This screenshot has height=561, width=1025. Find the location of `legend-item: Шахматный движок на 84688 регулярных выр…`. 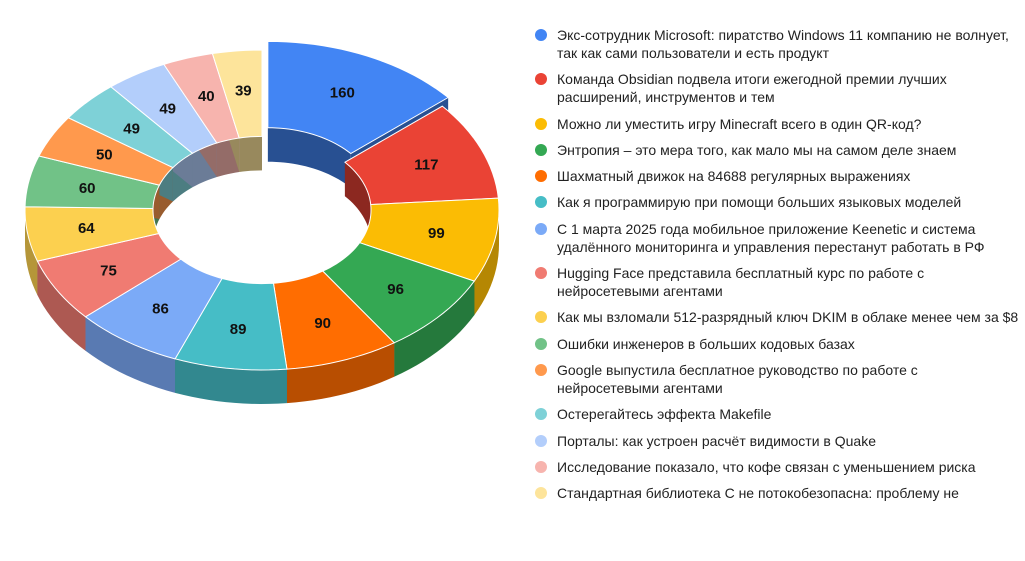

legend-item: Шахматный движок на 84688 регулярных выр… is located at coordinates (779, 176).